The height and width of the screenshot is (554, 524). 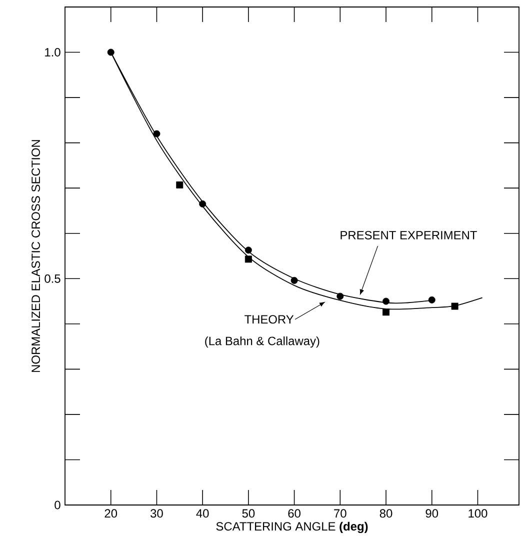 I want to click on legend-label: PRESENT EXPERIMENT, so click(x=408, y=235).